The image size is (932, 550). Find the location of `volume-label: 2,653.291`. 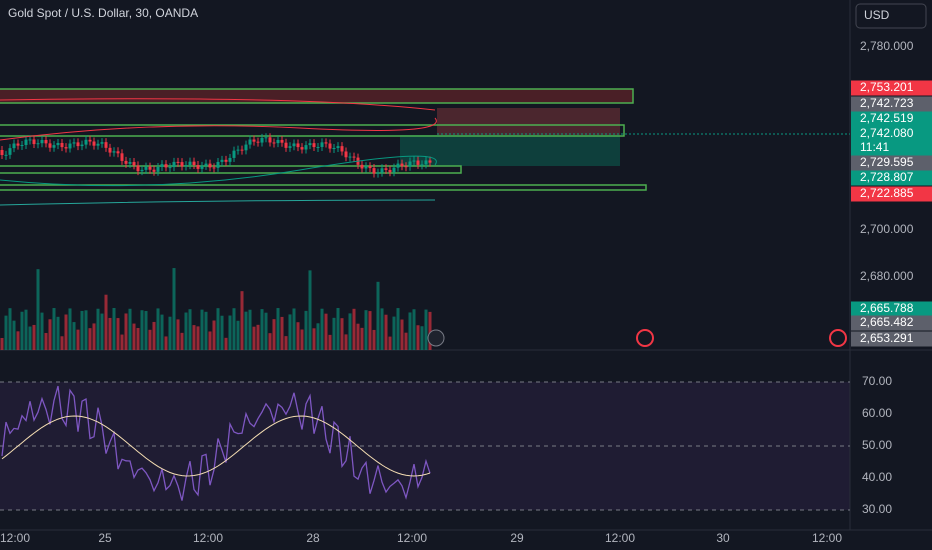

volume-label: 2,653.291 is located at coordinates (887, 338).